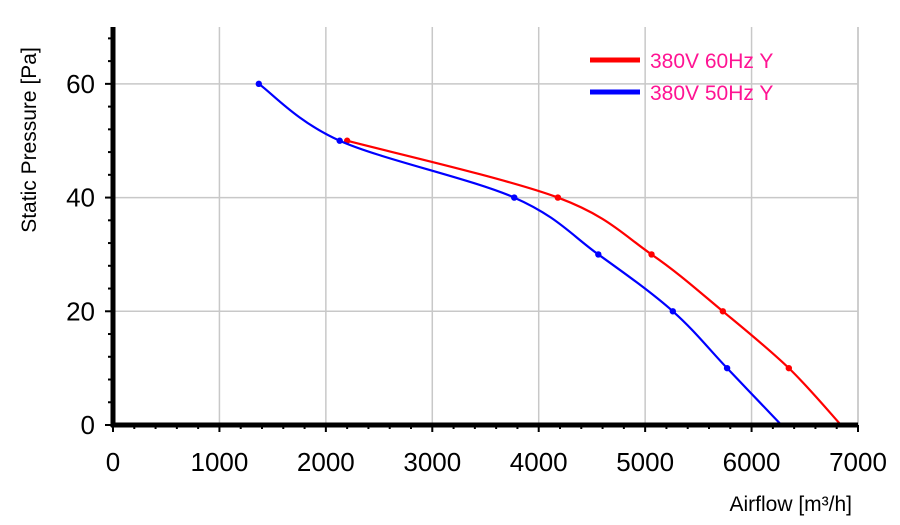  Describe the element at coordinates (711, 61) in the screenshot. I see `legend-label-60hz: 380V 60Hz Y` at that location.